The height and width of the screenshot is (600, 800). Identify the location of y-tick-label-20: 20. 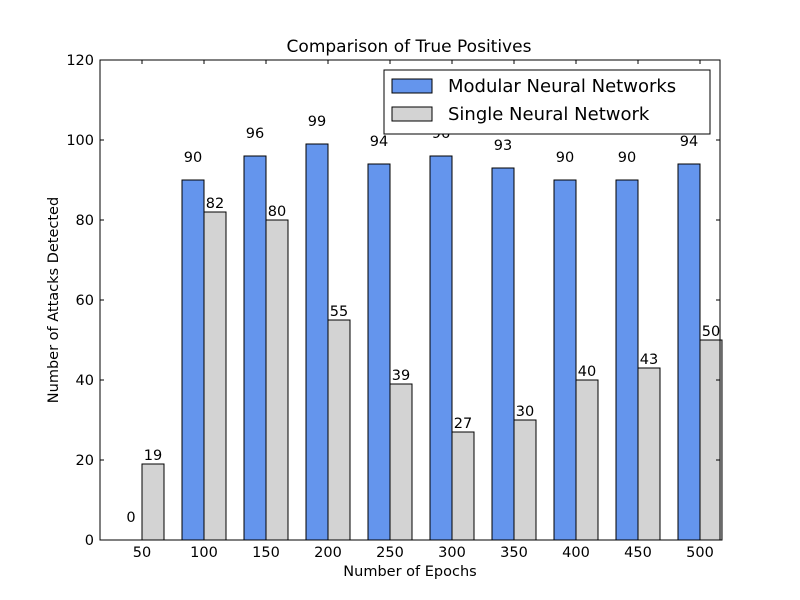
(85, 461).